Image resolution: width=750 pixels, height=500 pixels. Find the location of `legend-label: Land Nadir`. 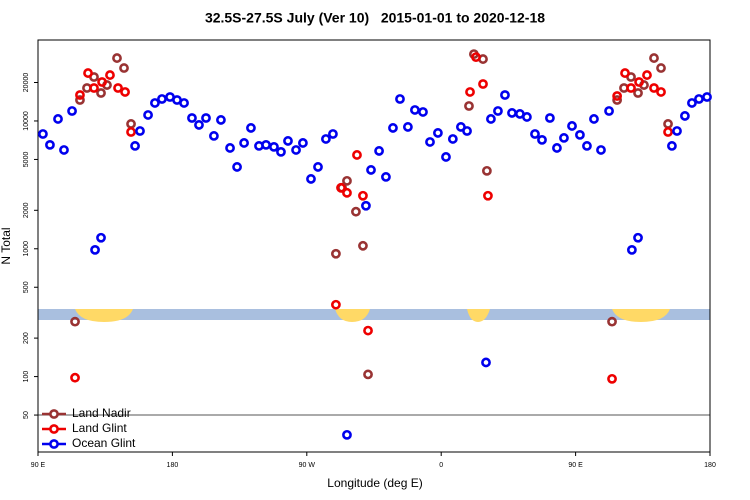

legend-label: Land Nadir is located at coordinates (101, 413).